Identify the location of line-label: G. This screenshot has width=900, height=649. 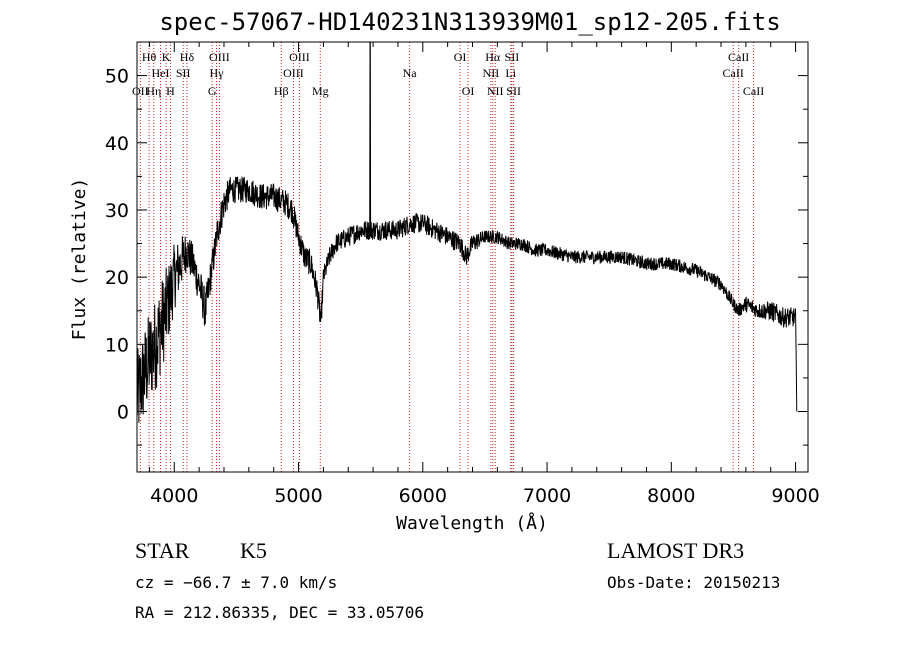
(212, 91).